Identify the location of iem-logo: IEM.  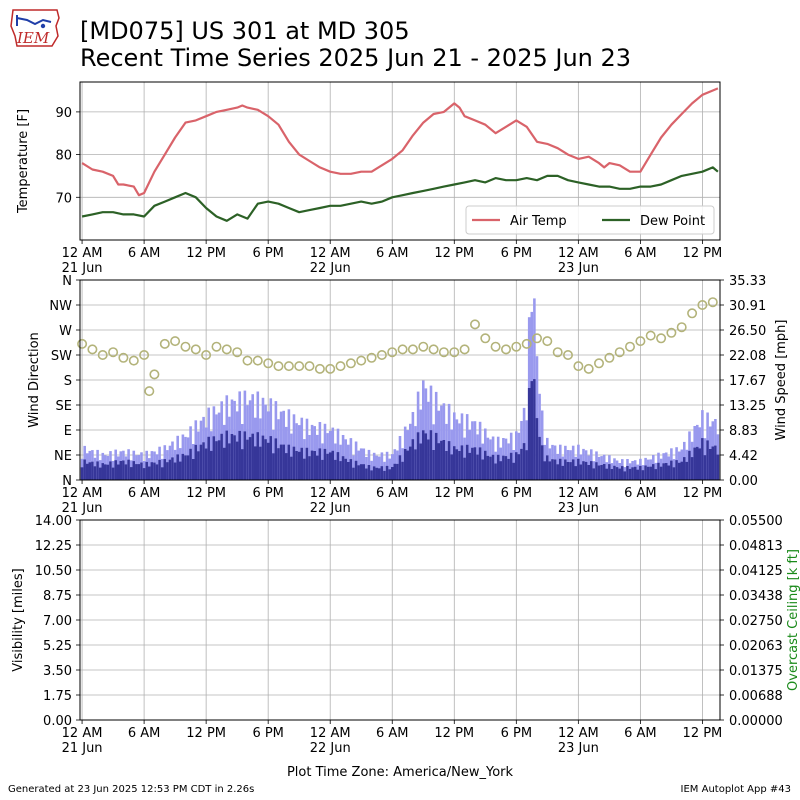
(35, 28).